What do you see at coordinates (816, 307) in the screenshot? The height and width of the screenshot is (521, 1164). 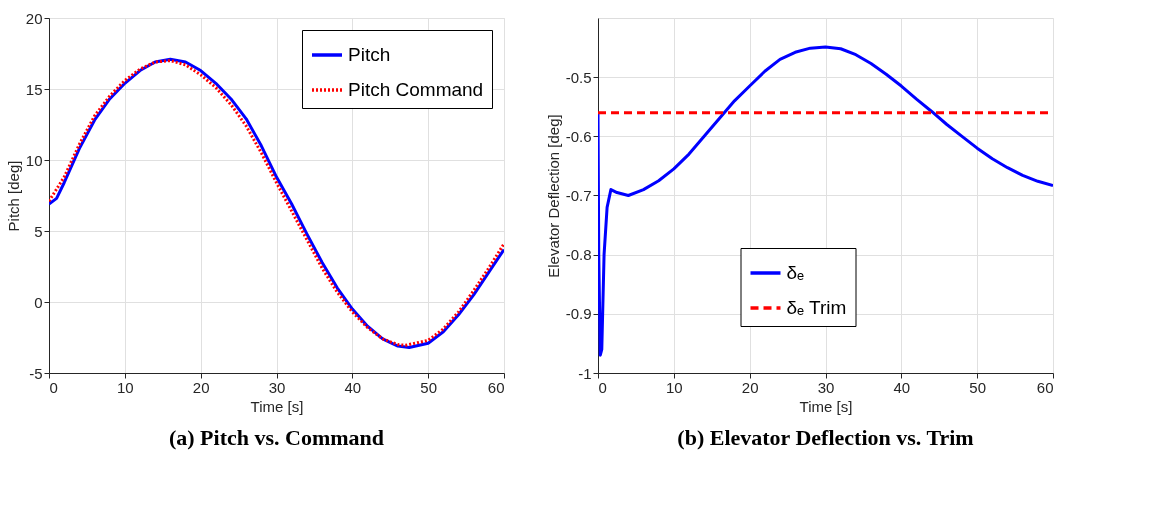 I see `legend-label: δₑ Trim` at bounding box center [816, 307].